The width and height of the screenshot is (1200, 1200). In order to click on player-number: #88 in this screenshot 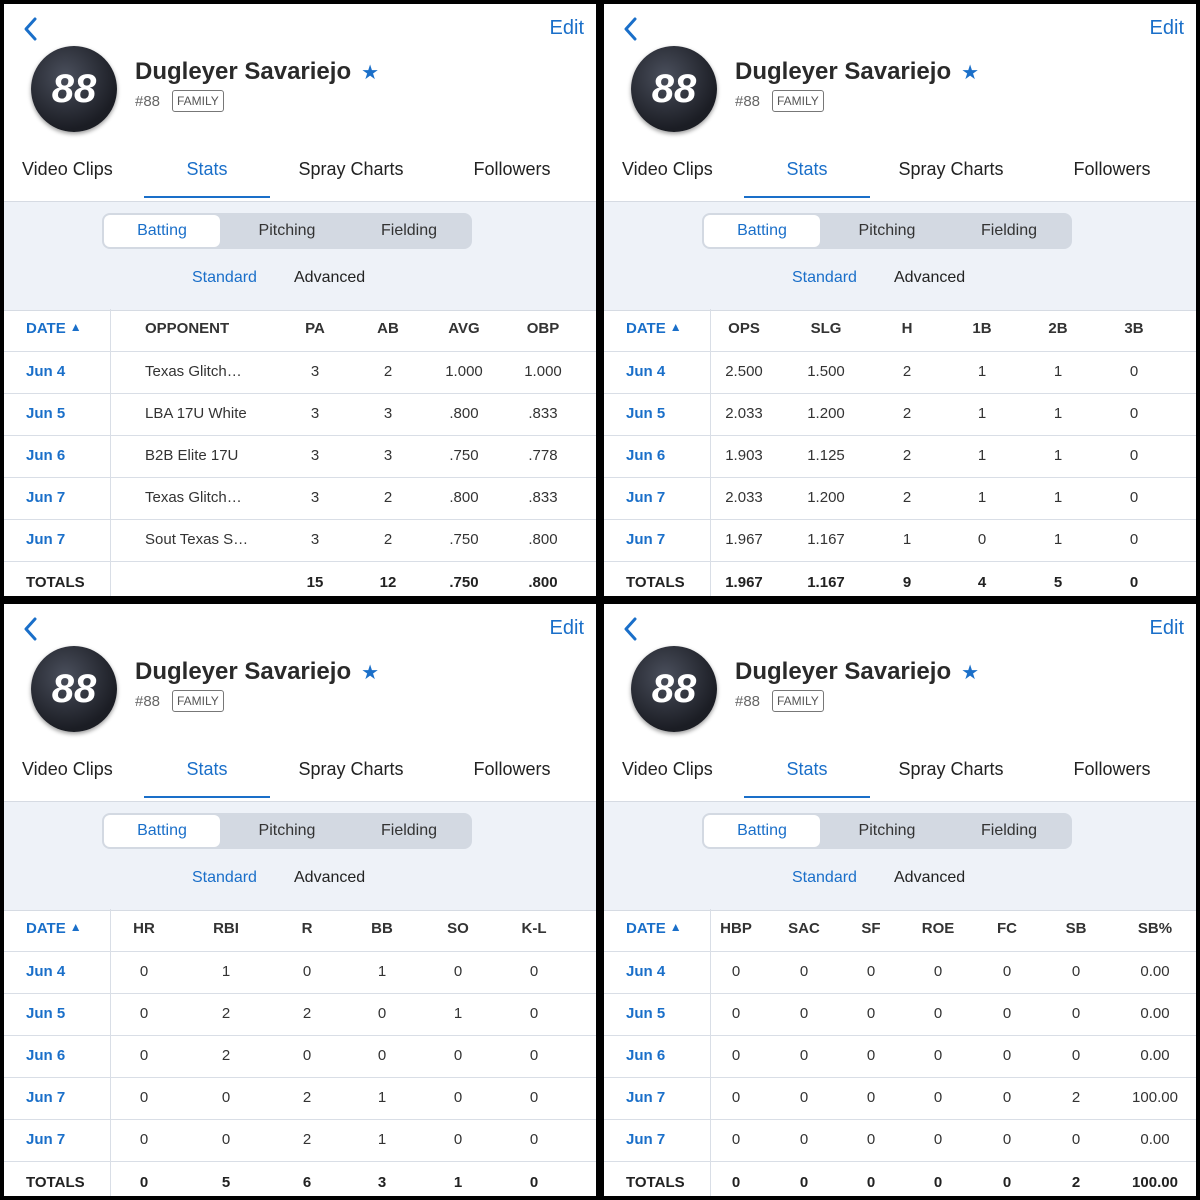, I will do `click(148, 101)`.